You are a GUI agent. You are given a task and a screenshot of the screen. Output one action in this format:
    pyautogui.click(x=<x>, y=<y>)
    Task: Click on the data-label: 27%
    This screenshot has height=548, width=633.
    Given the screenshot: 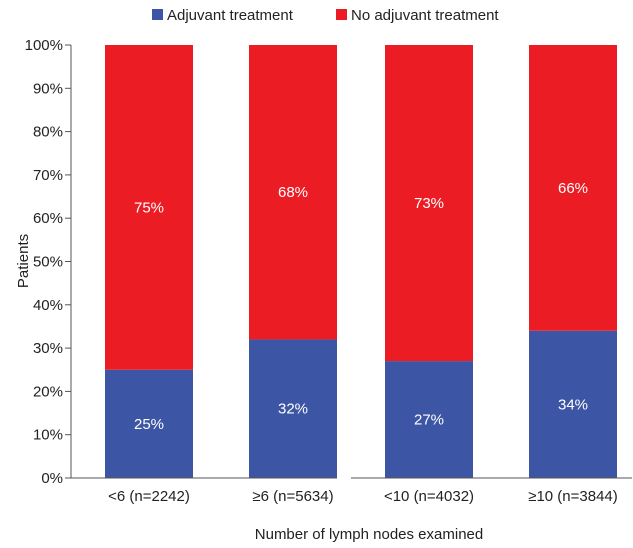 What is the action you would take?
    pyautogui.click(x=429, y=420)
    